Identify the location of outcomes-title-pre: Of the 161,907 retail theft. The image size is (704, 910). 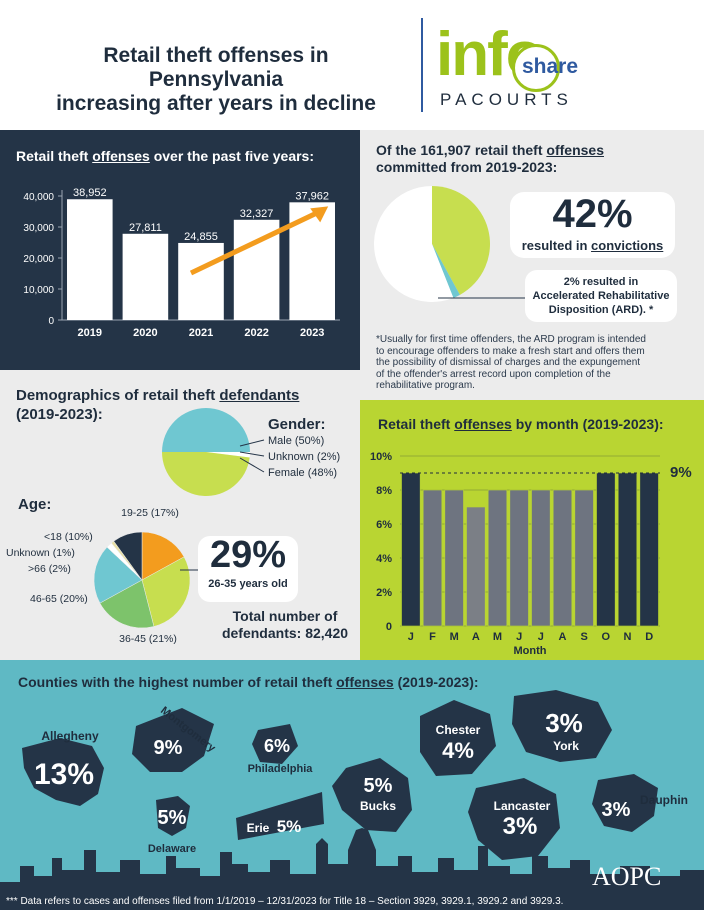
(461, 150).